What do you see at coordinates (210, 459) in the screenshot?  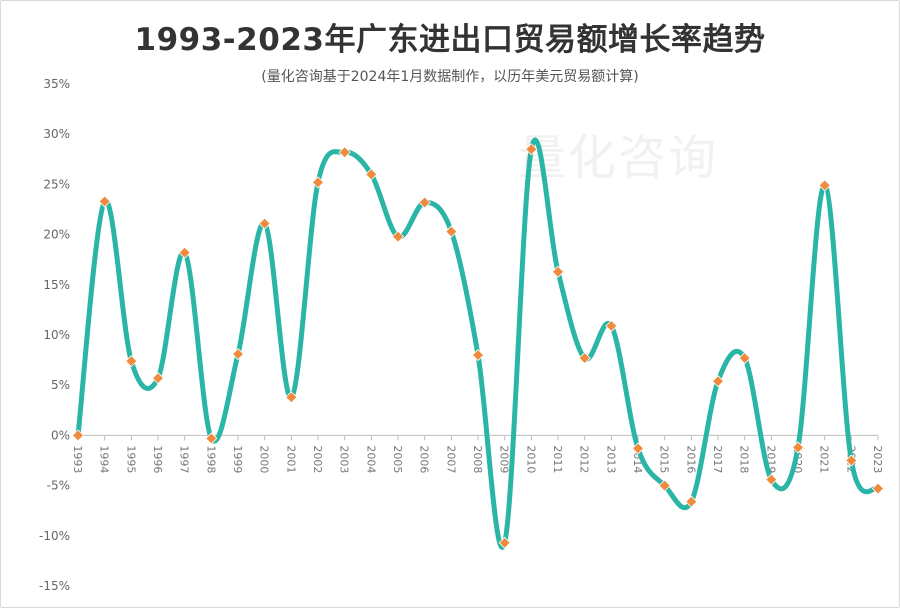 I see `x-tick-label: 1998` at bounding box center [210, 459].